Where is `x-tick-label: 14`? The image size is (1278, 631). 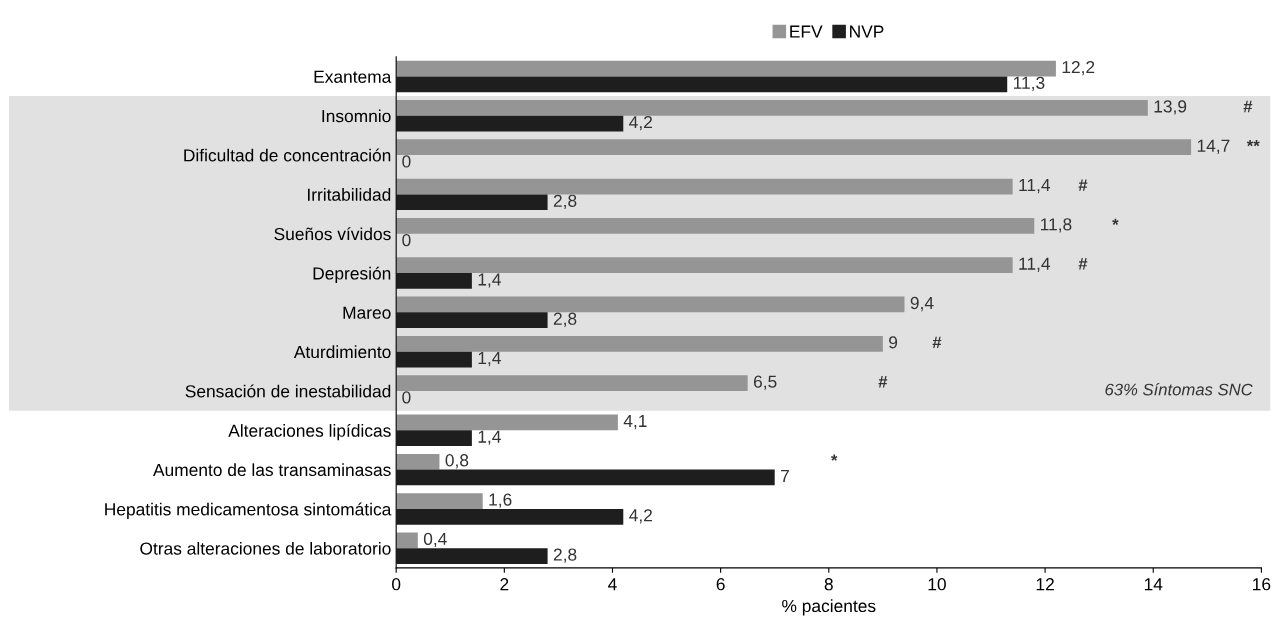
x-tick-label: 14 is located at coordinates (1153, 584).